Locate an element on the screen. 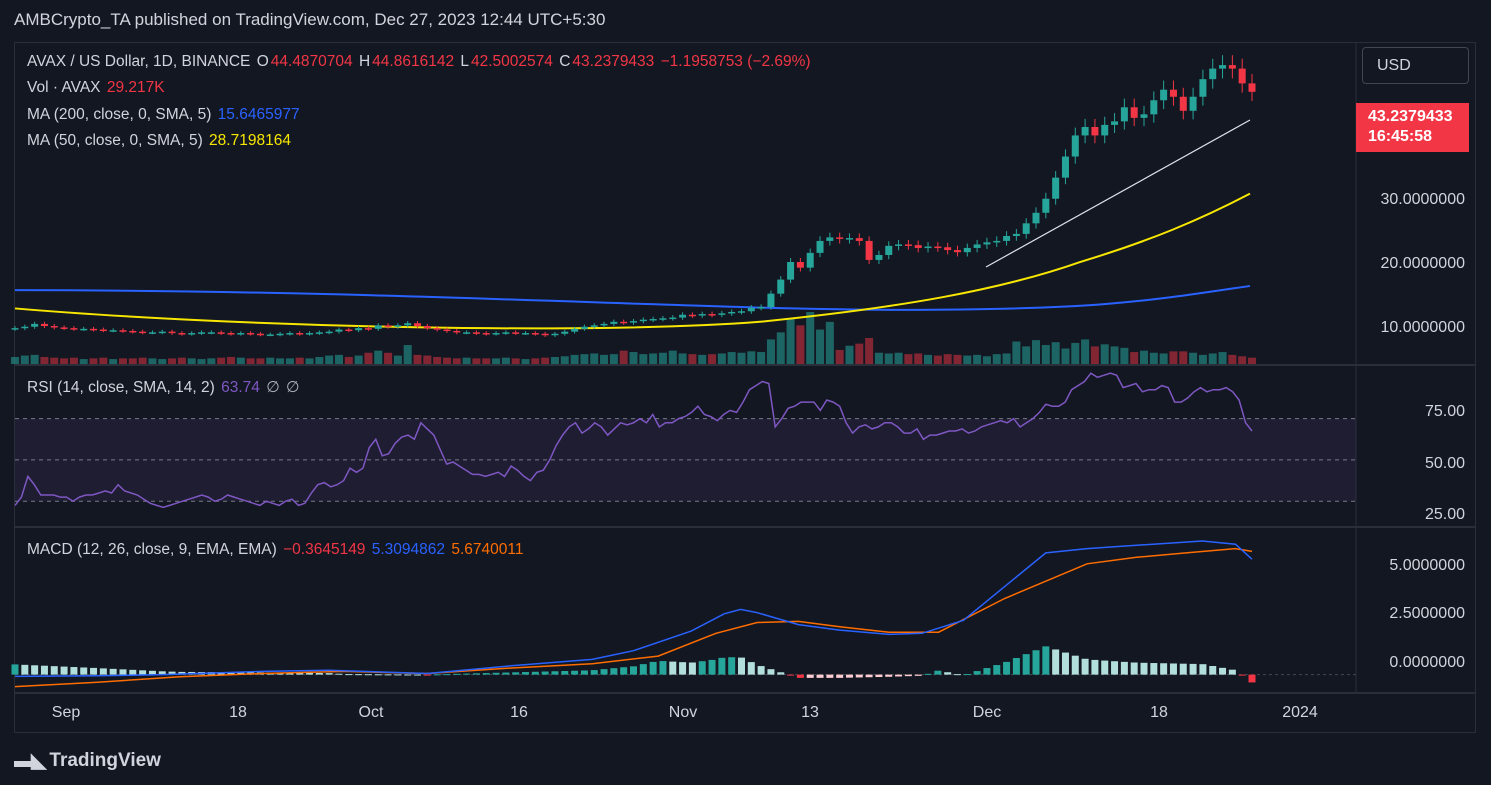  tradingview-logo: ▬◣ TradingView is located at coordinates (87, 760).